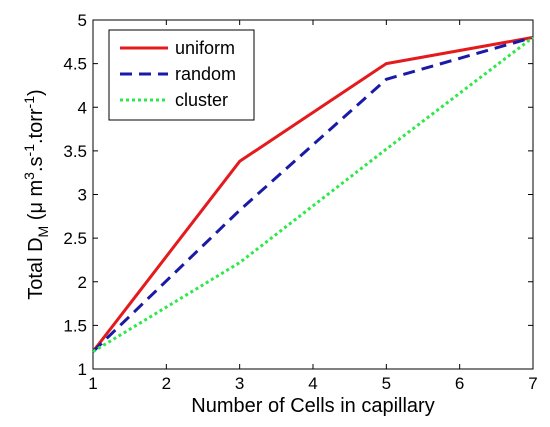  What do you see at coordinates (43, 232) in the screenshot?
I see `y-label-sub: M` at bounding box center [43, 232].